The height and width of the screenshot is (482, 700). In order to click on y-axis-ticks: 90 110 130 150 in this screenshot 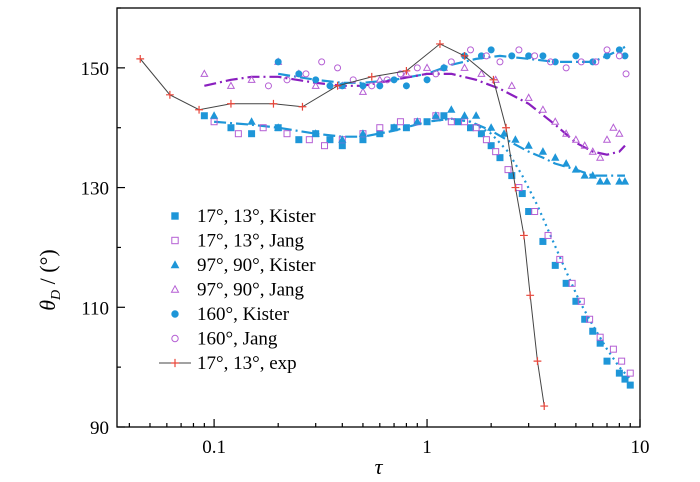, I will do `click(103, 223)`.